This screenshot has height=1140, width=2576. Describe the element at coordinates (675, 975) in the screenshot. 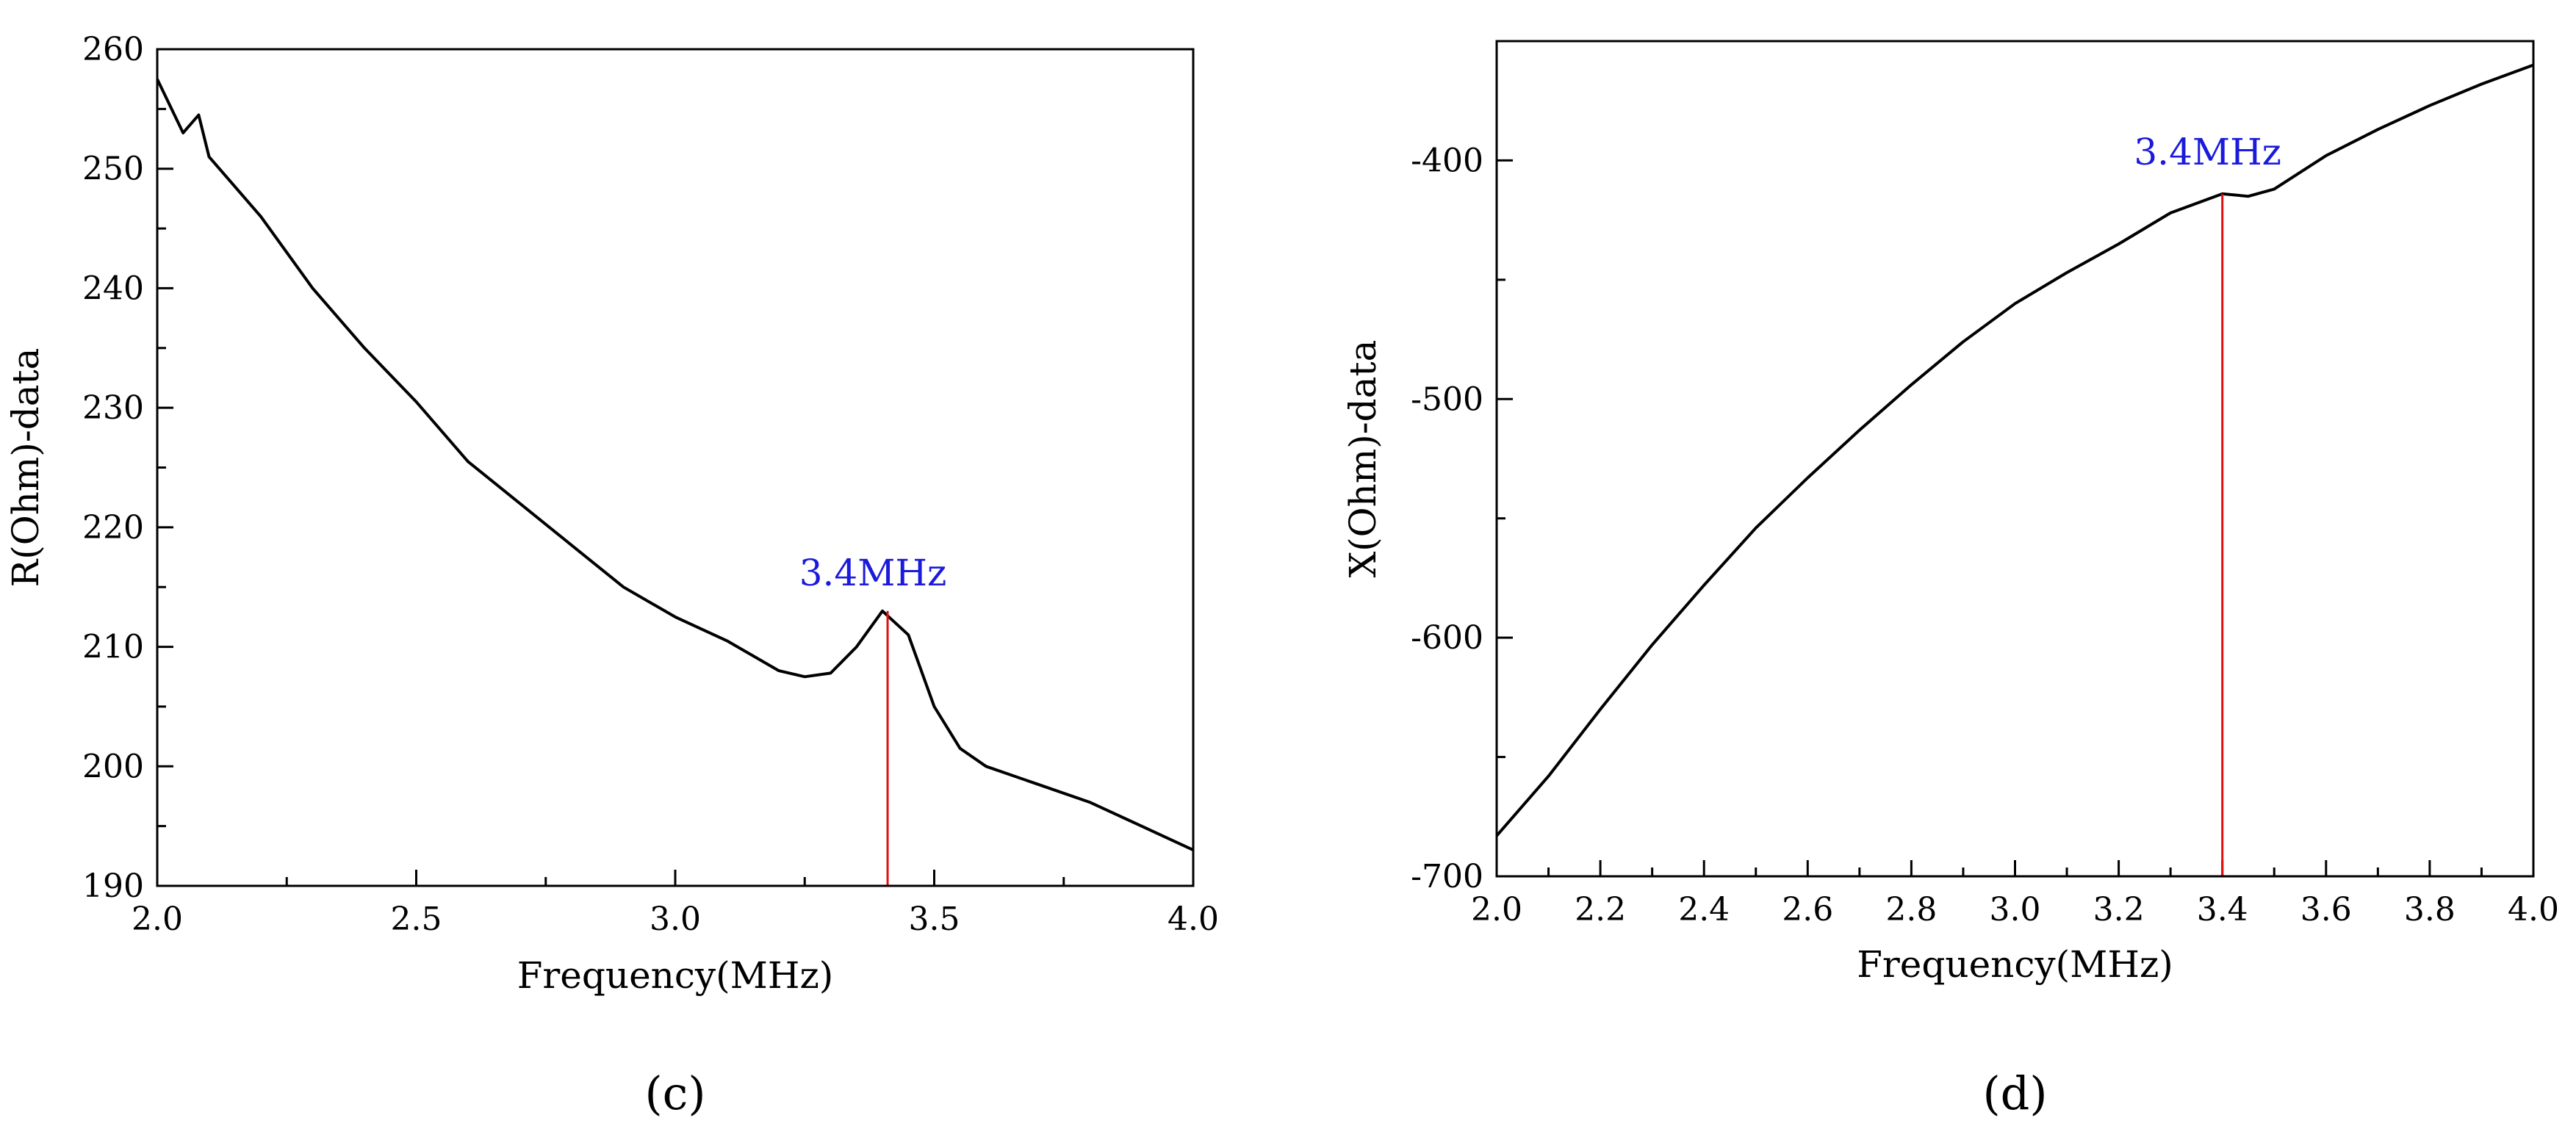

I see `x-axis-label-c: Frequency(MHz)` at that location.